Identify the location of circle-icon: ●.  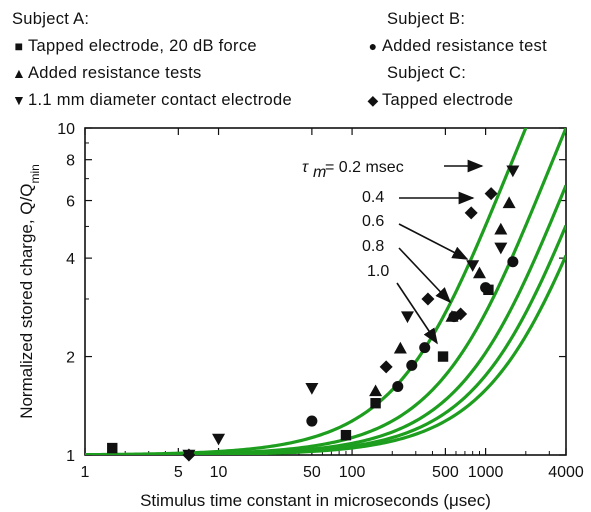
(373, 46).